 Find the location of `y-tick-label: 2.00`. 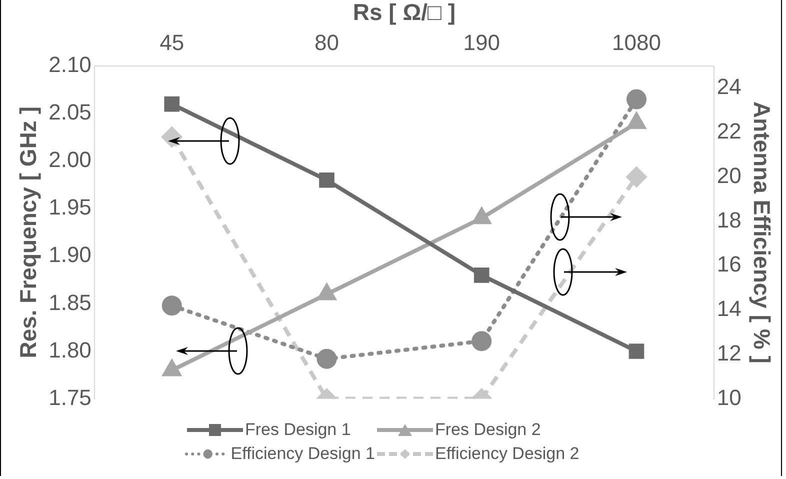

y-tick-label: 2.00 is located at coordinates (70, 159).